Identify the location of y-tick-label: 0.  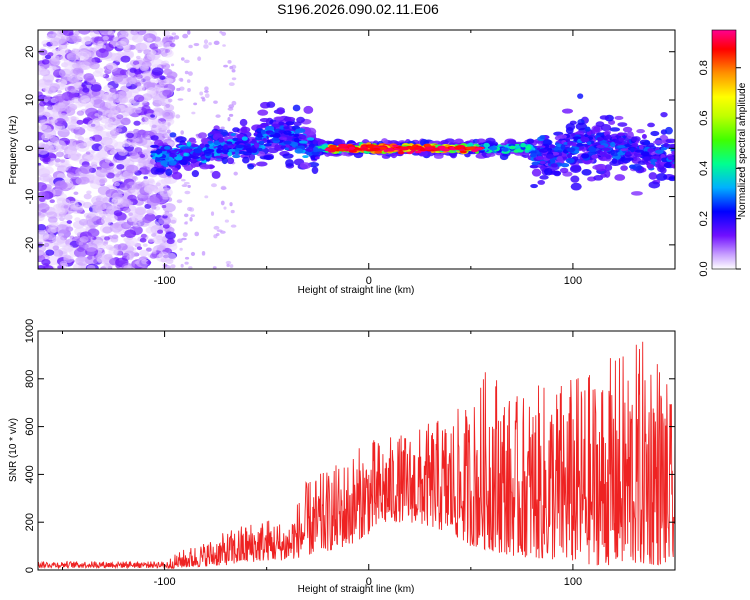
(30, 148).